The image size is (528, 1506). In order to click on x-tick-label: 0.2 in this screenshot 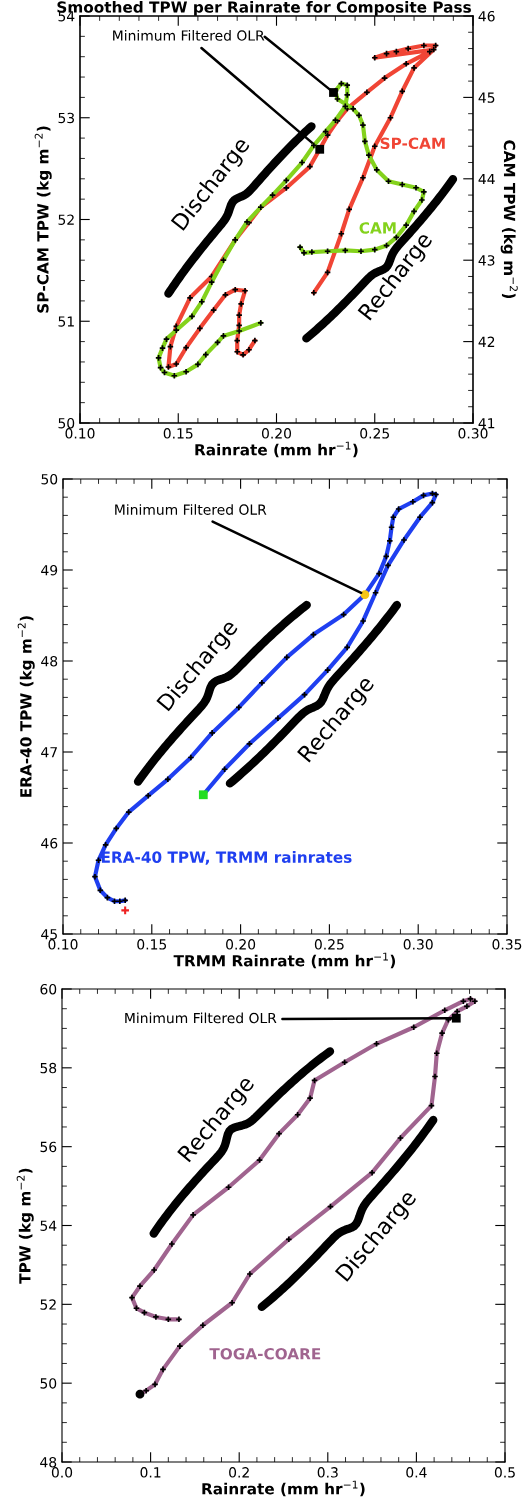, I will do `click(239, 1472)`.